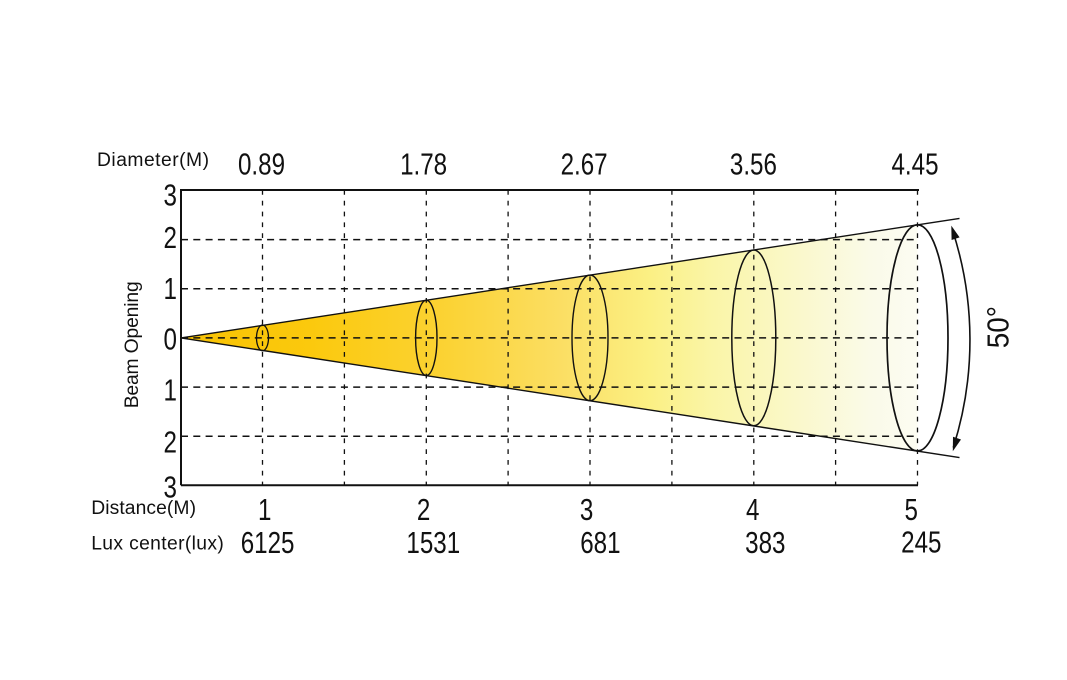 The height and width of the screenshot is (680, 1067). Describe the element at coordinates (998, 327) in the screenshot. I see `svg-text: 50°` at that location.